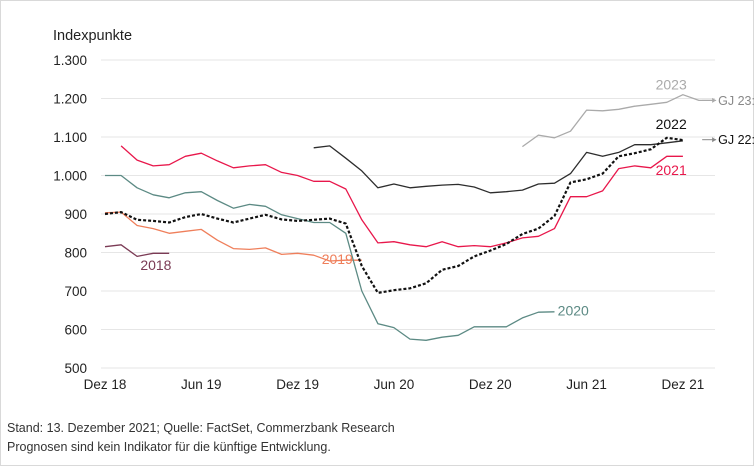 This screenshot has height=466, width=754. What do you see at coordinates (201, 384) in the screenshot?
I see `x-tick-label: Jun 19` at bounding box center [201, 384].